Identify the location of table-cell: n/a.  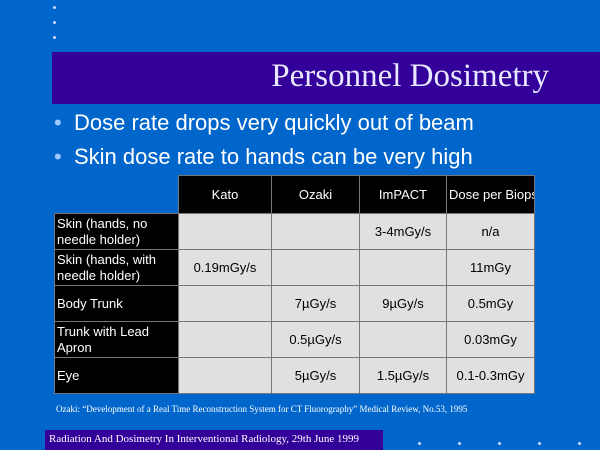
(490, 231).